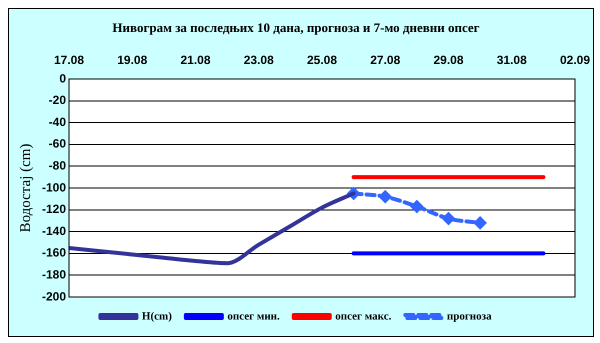 This screenshot has width=600, height=343. Describe the element at coordinates (57, 165) in the screenshot. I see `y-tick-label: -80` at that location.